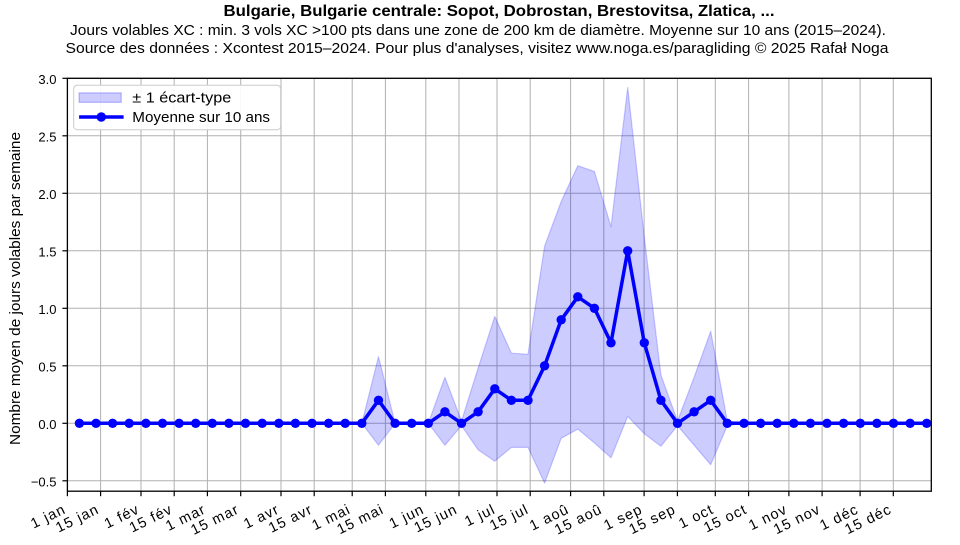 The image size is (960, 545). What do you see at coordinates (201, 117) in the screenshot?
I see `svg-text: Moyenne sur 10 ans` at bounding box center [201, 117].